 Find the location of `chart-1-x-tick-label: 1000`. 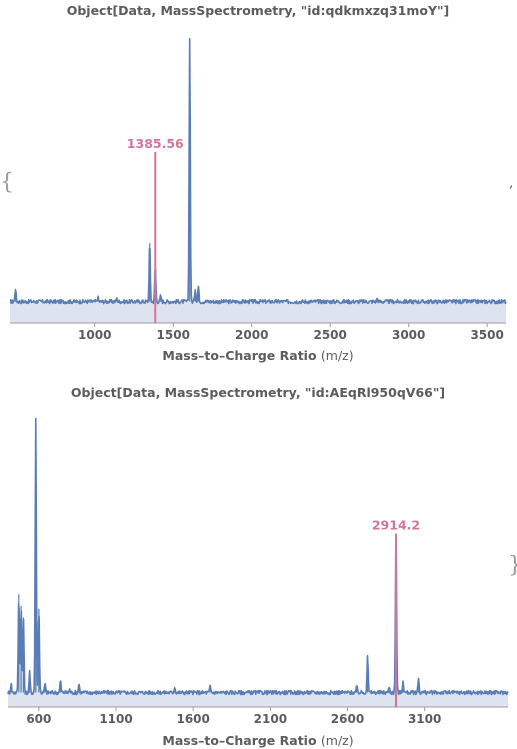

chart-1-x-tick-label: 1000 is located at coordinates (94, 335).